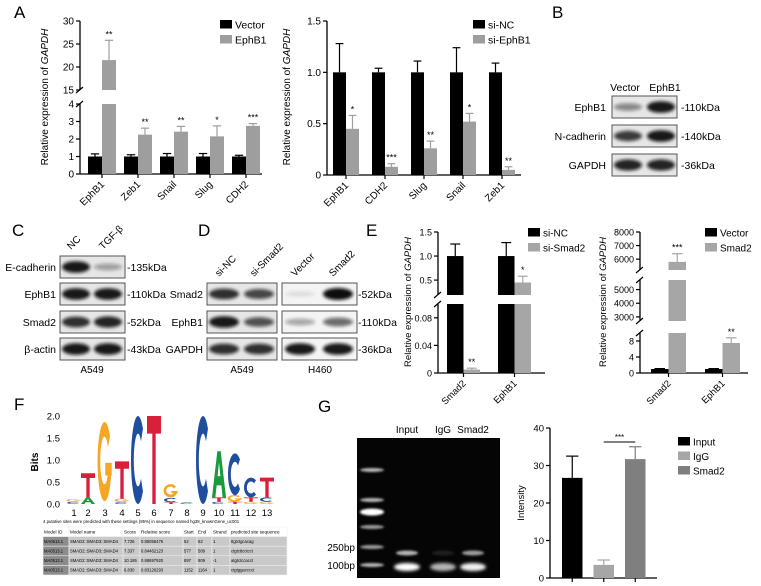 The width and height of the screenshot is (761, 586). What do you see at coordinates (184, 350) in the screenshot?
I see `protein-label: GAPDH` at bounding box center [184, 350].